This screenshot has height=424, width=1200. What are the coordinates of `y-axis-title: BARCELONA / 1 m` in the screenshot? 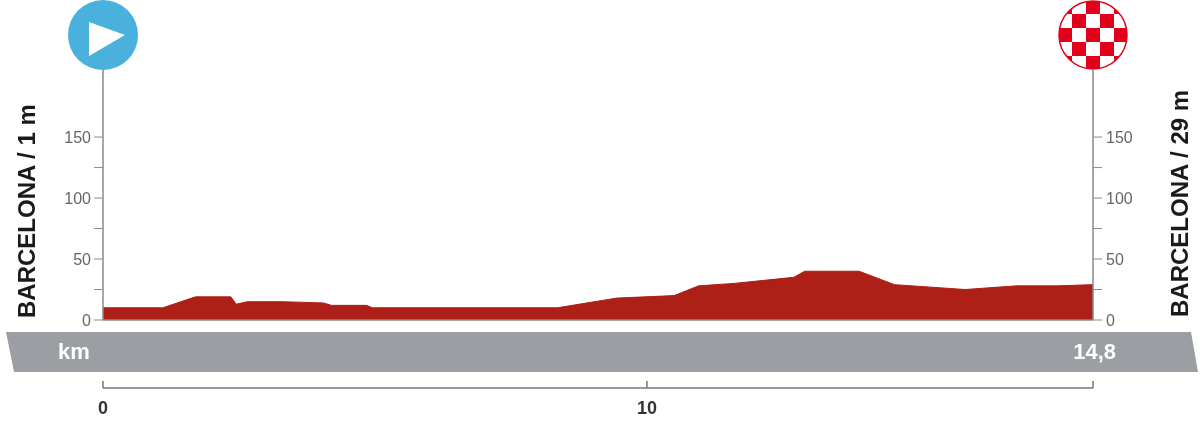 It's located at (26, 211).